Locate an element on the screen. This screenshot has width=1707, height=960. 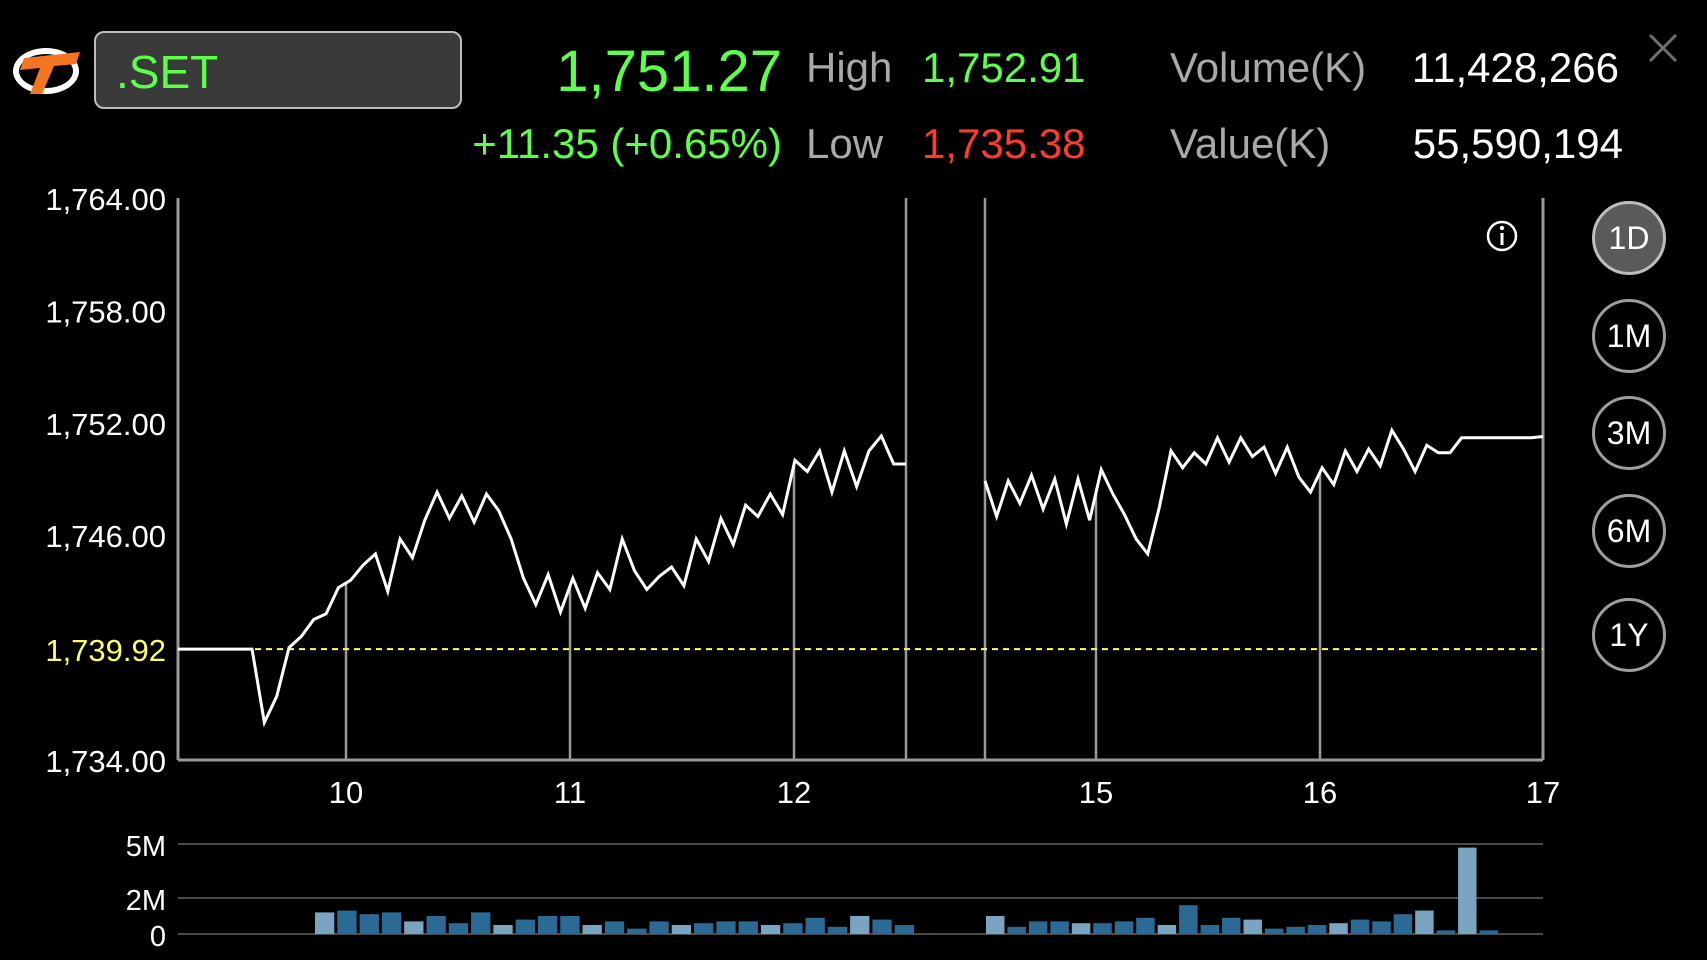
volume-value: 11,428,266 is located at coordinates (1515, 67).